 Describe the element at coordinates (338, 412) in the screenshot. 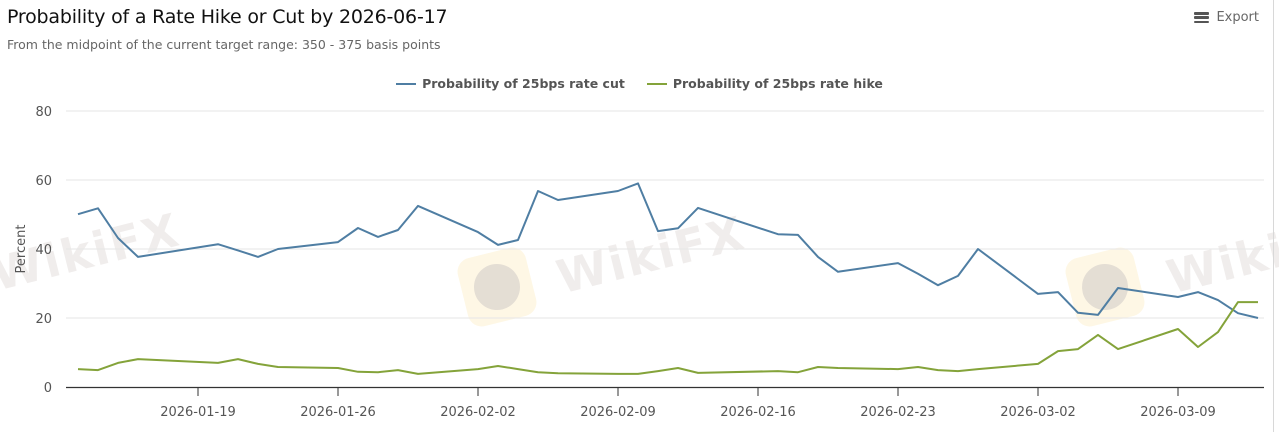

I see `x-tick-label: 2026-01-26` at that location.